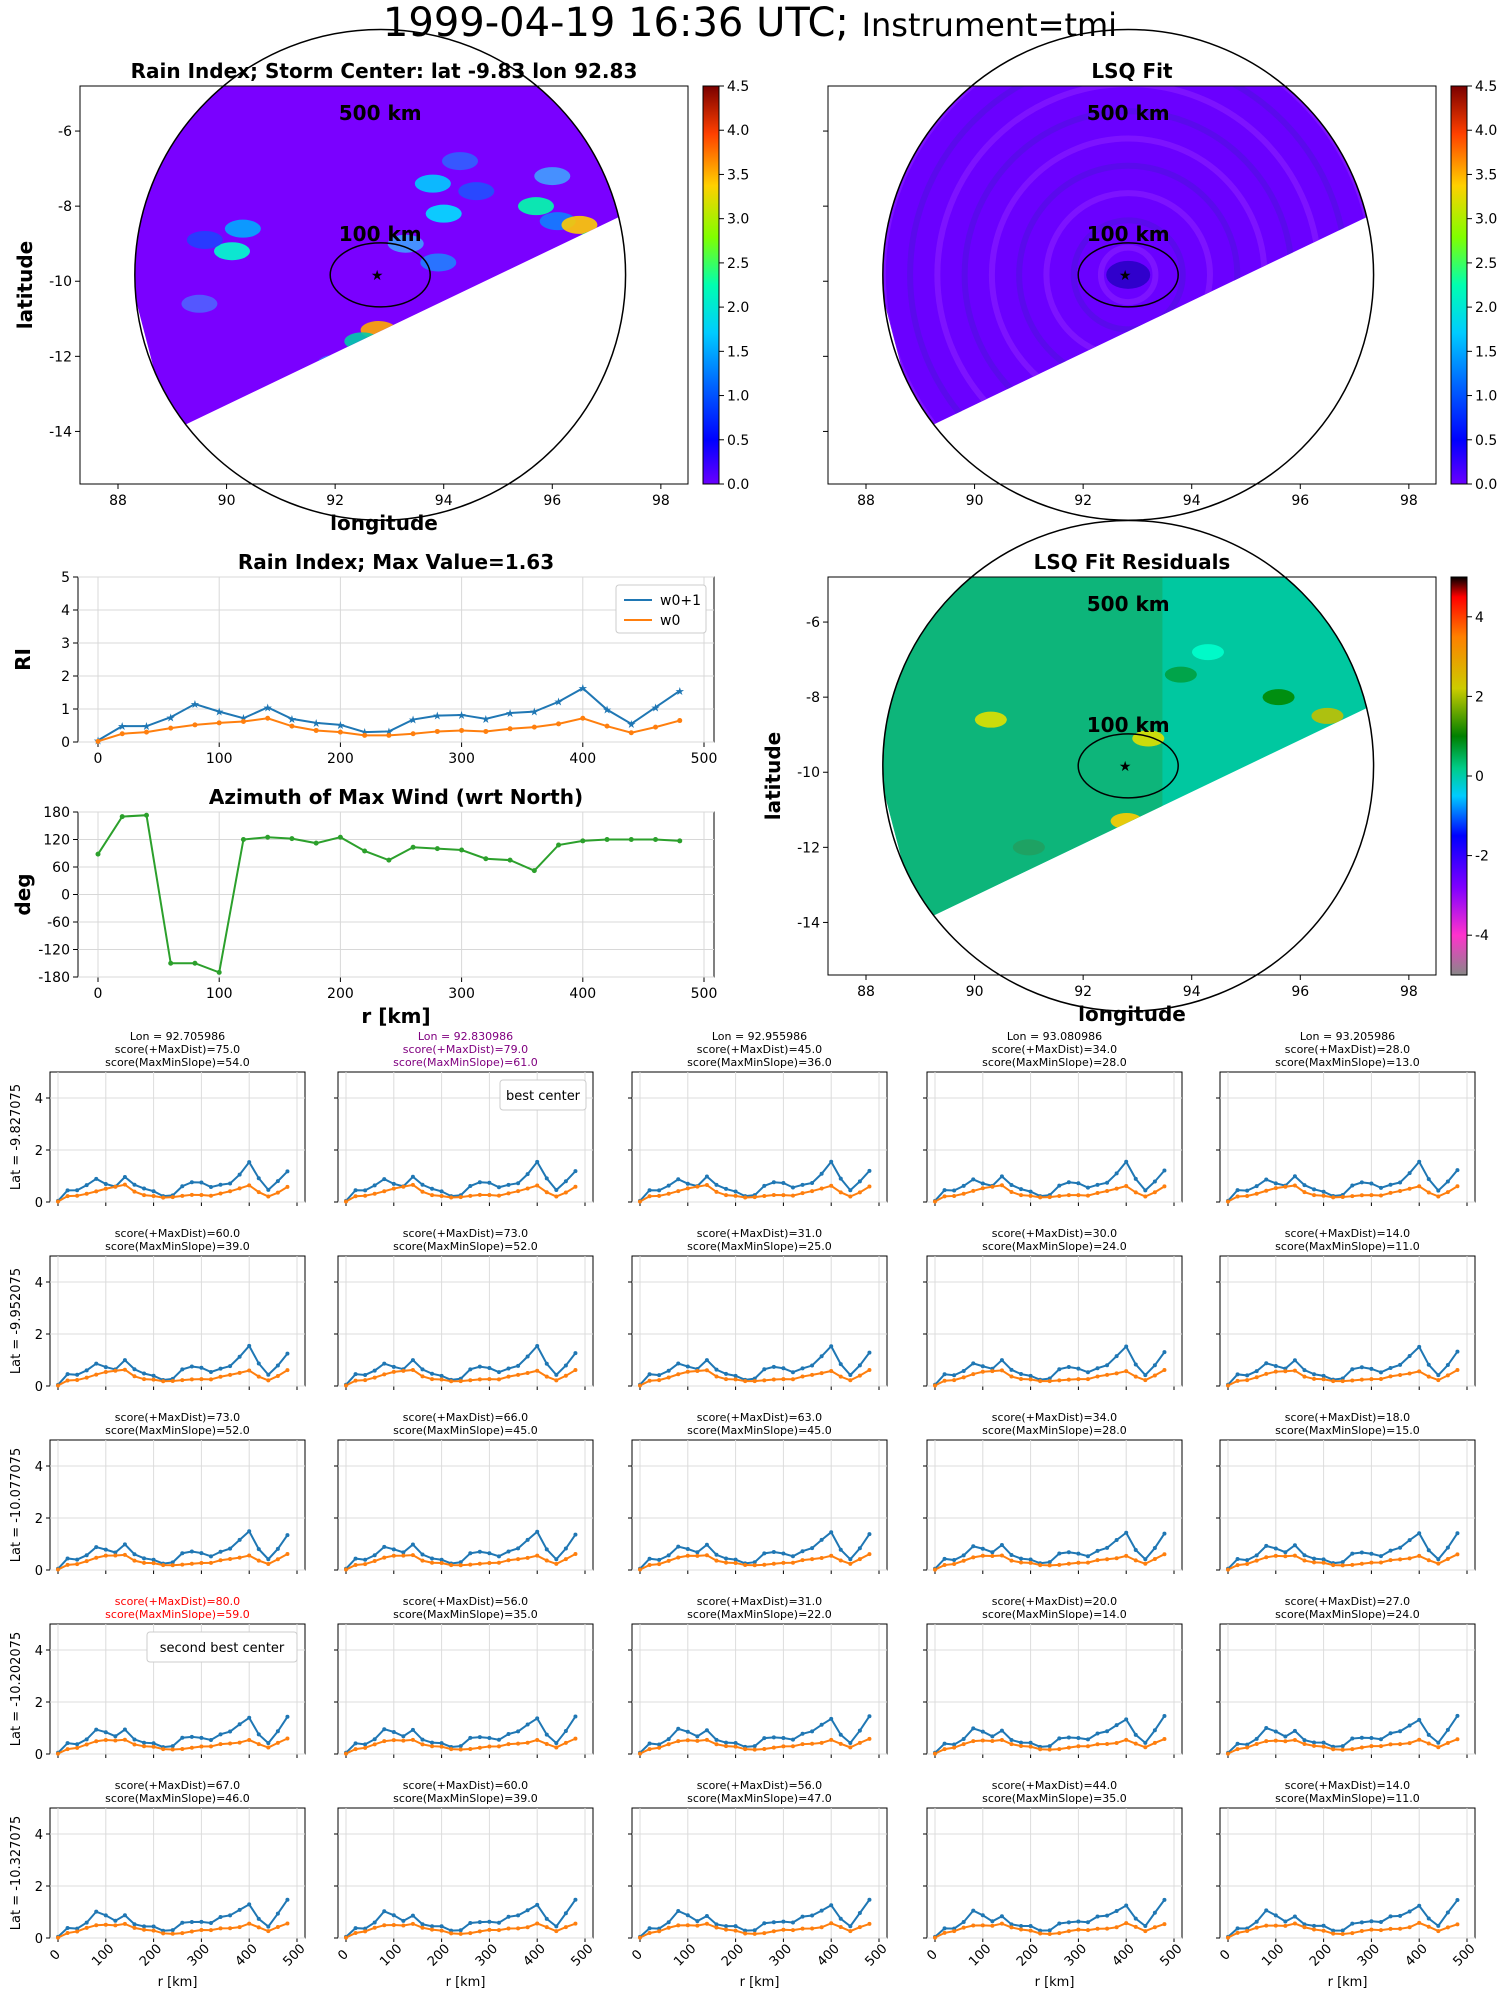  I want to click on y-tick-label: 2, so click(39, 1151).